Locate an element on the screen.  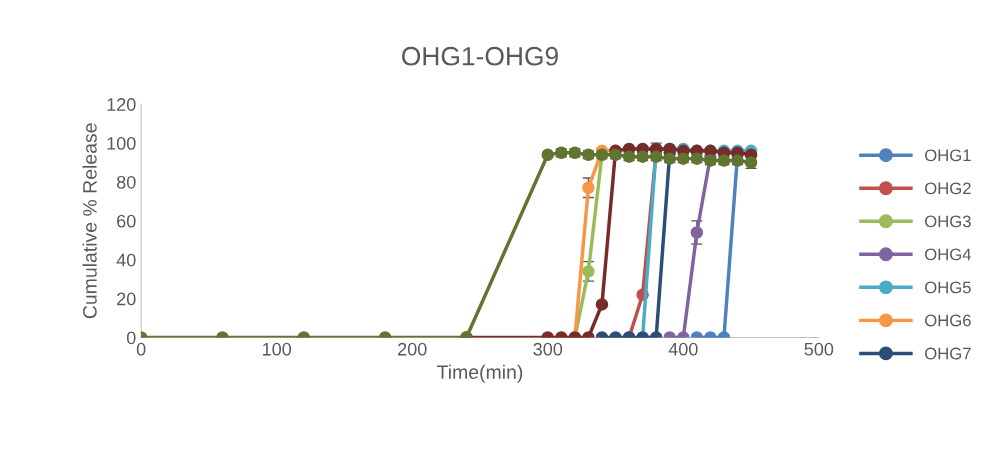
x-tick-label: 500 is located at coordinates (819, 349).